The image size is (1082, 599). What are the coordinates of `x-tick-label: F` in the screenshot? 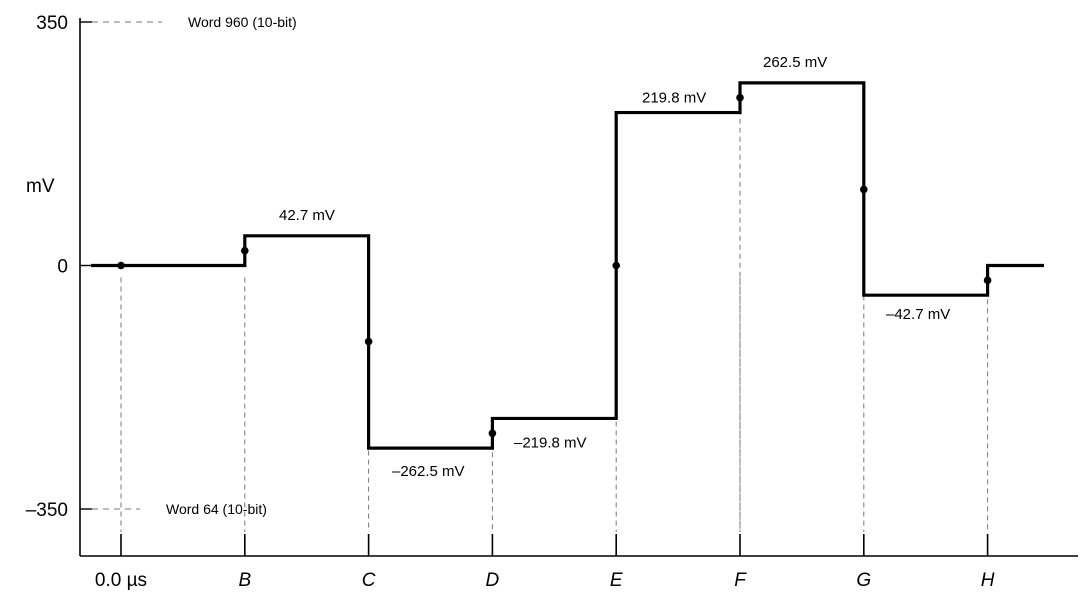 It's located at (740, 580).